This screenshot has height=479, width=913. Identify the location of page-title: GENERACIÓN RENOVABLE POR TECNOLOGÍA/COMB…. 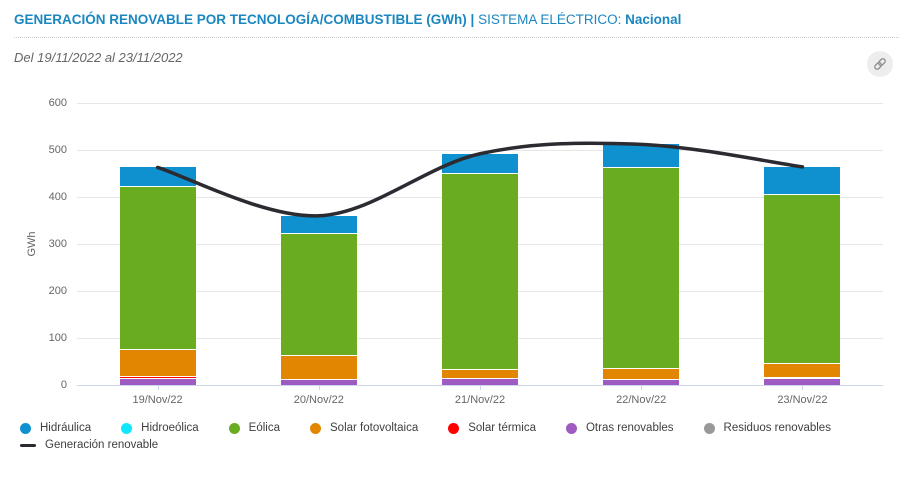
(456, 19).